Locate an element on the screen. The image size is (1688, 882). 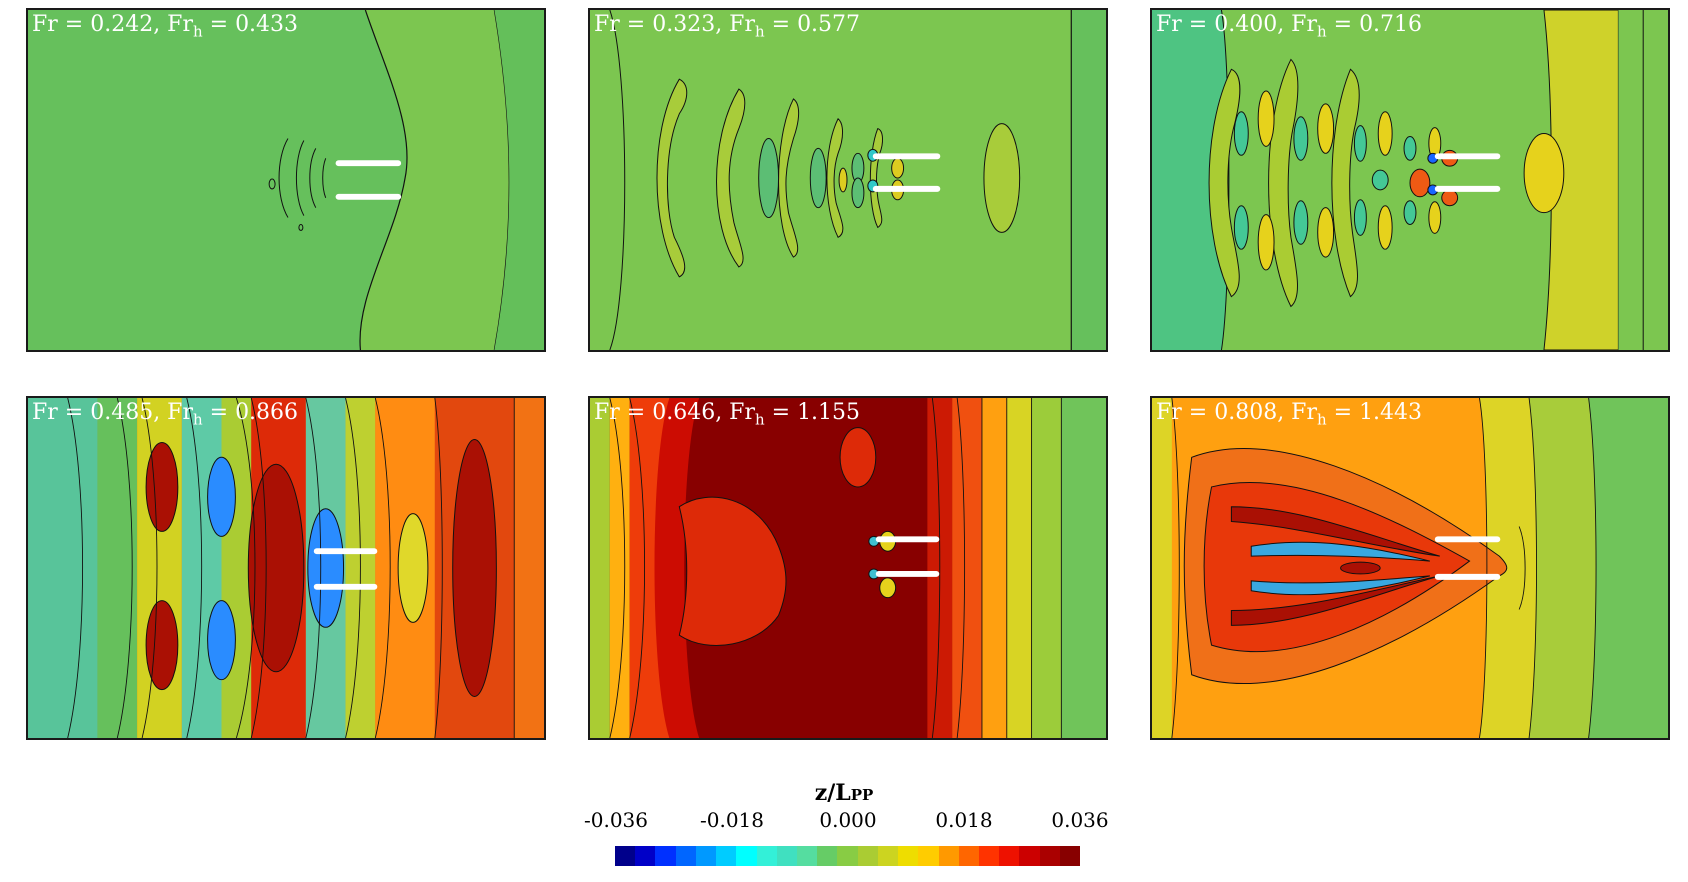
panel-3-label: Fr = 0.400, Frh = 0.716 is located at coordinates (1289, 26).